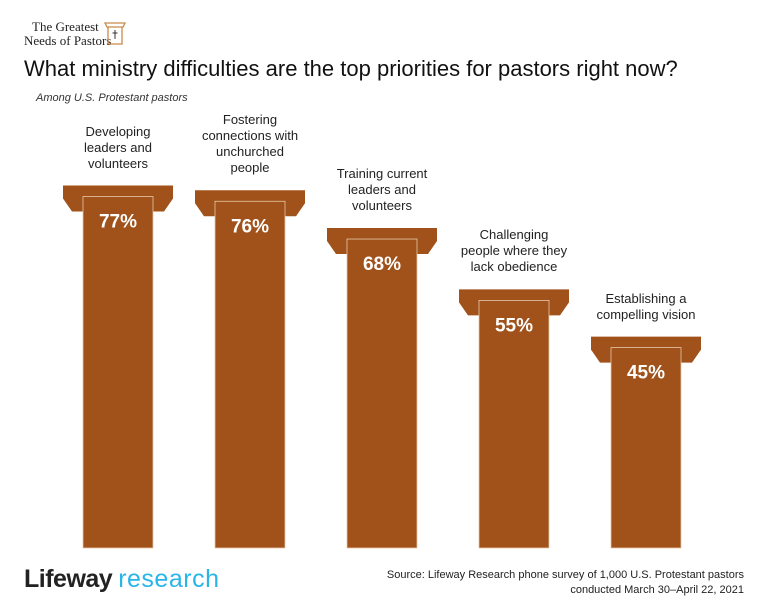 The image size is (768, 614). I want to click on bar-column: 55%, so click(514, 419).